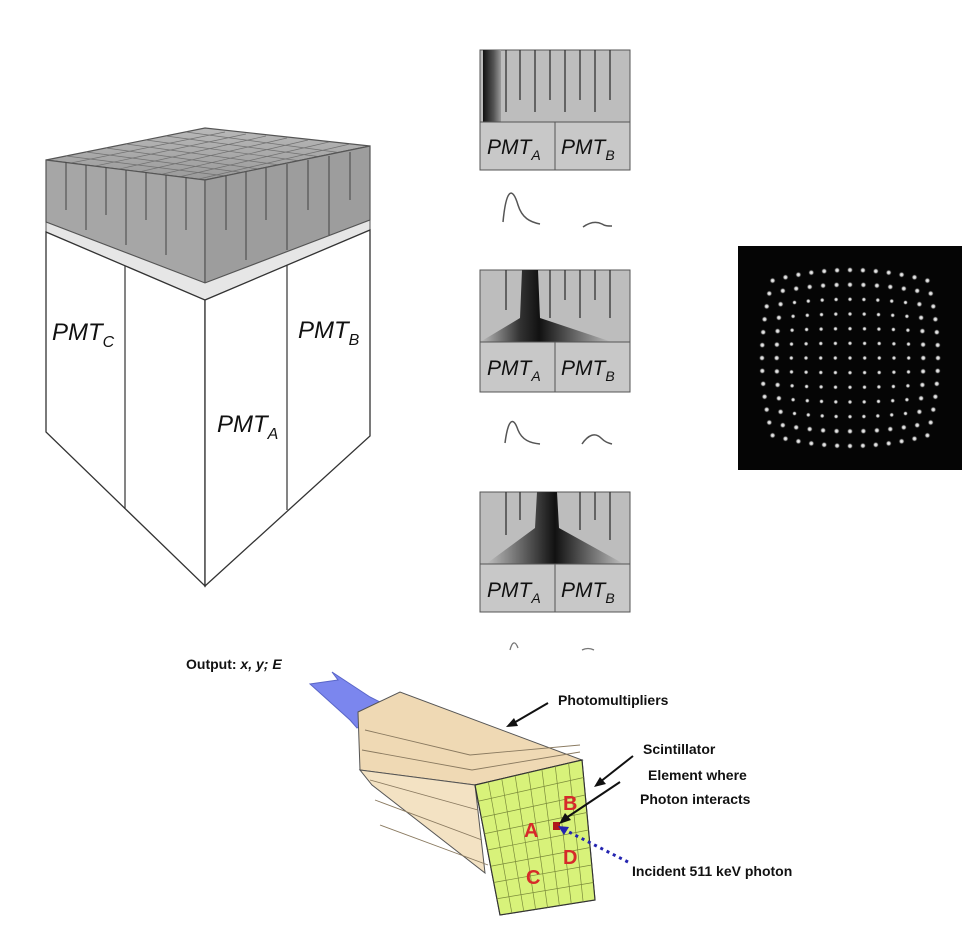 This screenshot has width=968, height=928. Describe the element at coordinates (555, 552) in the screenshot. I see `panel-3: PMTA PMTB` at that location.